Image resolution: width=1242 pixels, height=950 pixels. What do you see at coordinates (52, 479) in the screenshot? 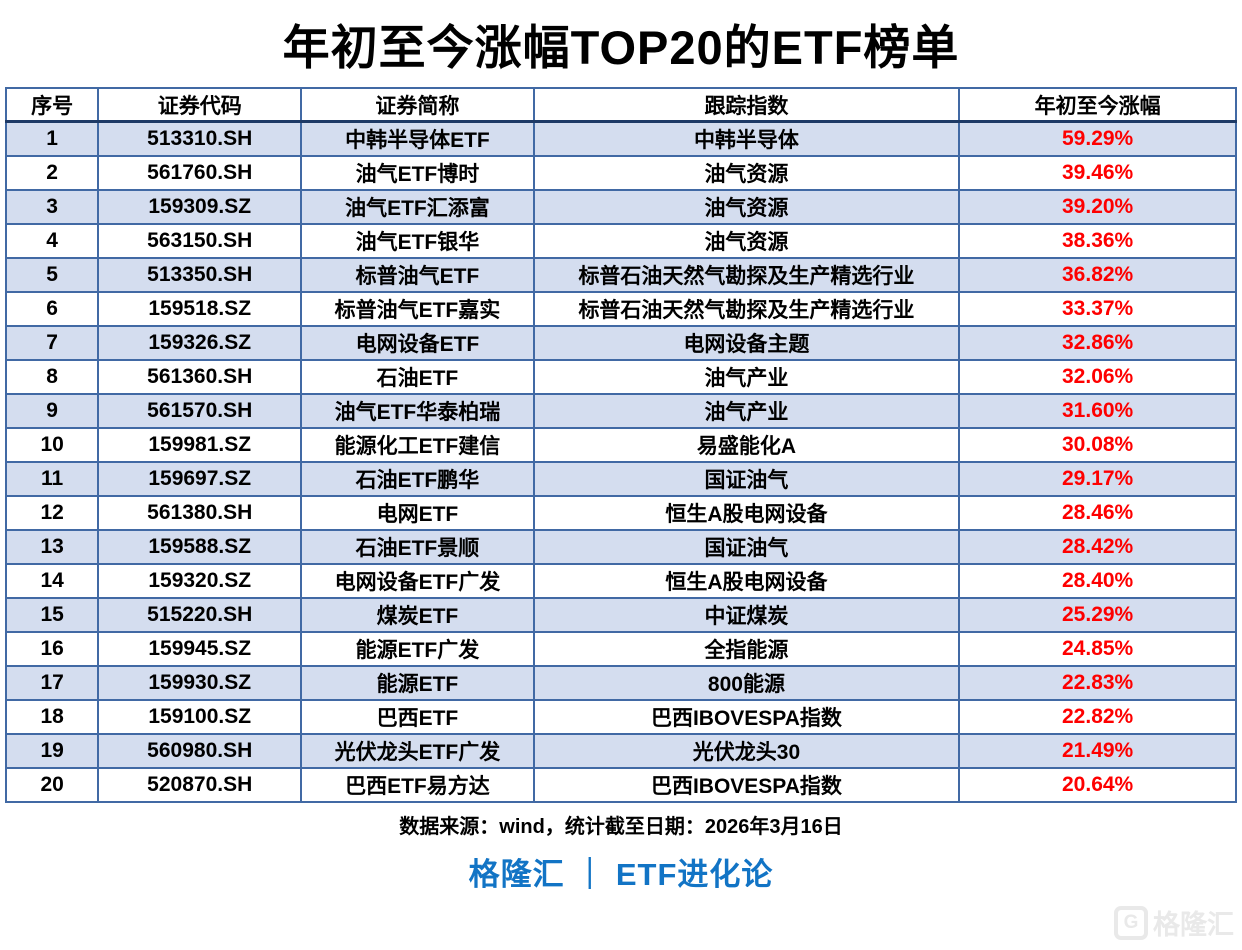
I see `rank-cell: 11` at bounding box center [52, 479].